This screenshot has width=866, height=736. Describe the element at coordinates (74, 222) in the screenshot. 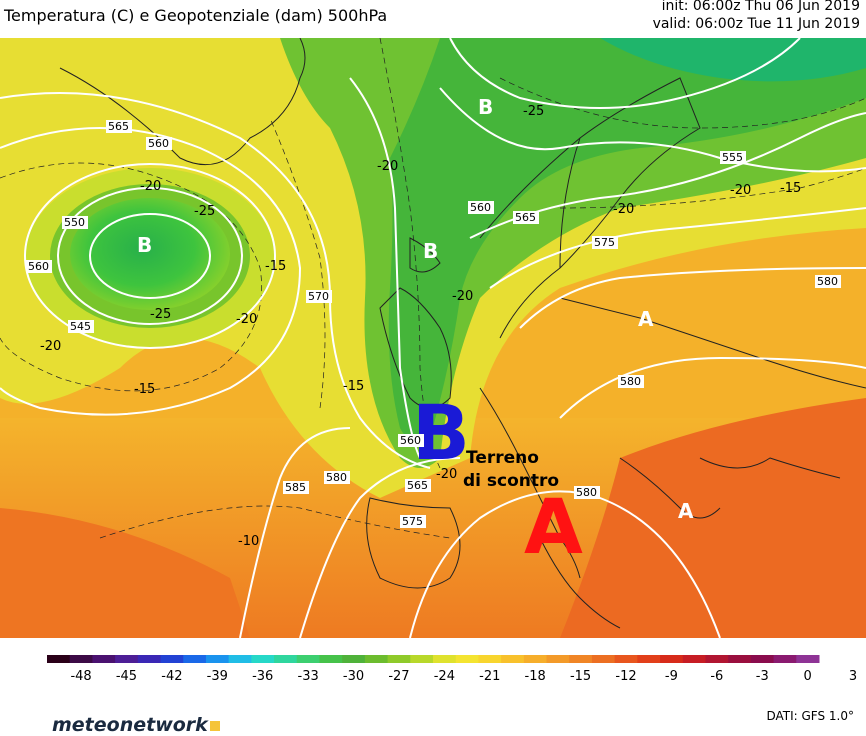

I see `isohypse-label: 550` at that location.